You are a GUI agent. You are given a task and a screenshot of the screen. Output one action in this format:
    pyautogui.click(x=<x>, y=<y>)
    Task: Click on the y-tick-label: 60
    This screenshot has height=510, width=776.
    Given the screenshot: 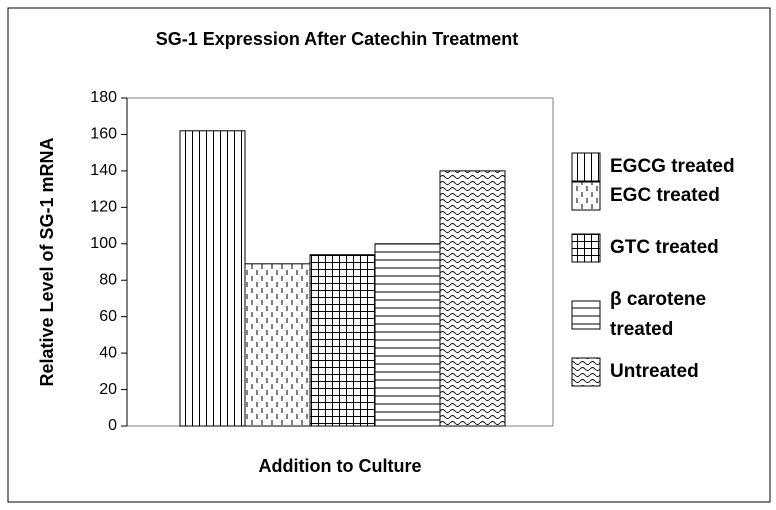 What is the action you would take?
    pyautogui.click(x=108, y=316)
    